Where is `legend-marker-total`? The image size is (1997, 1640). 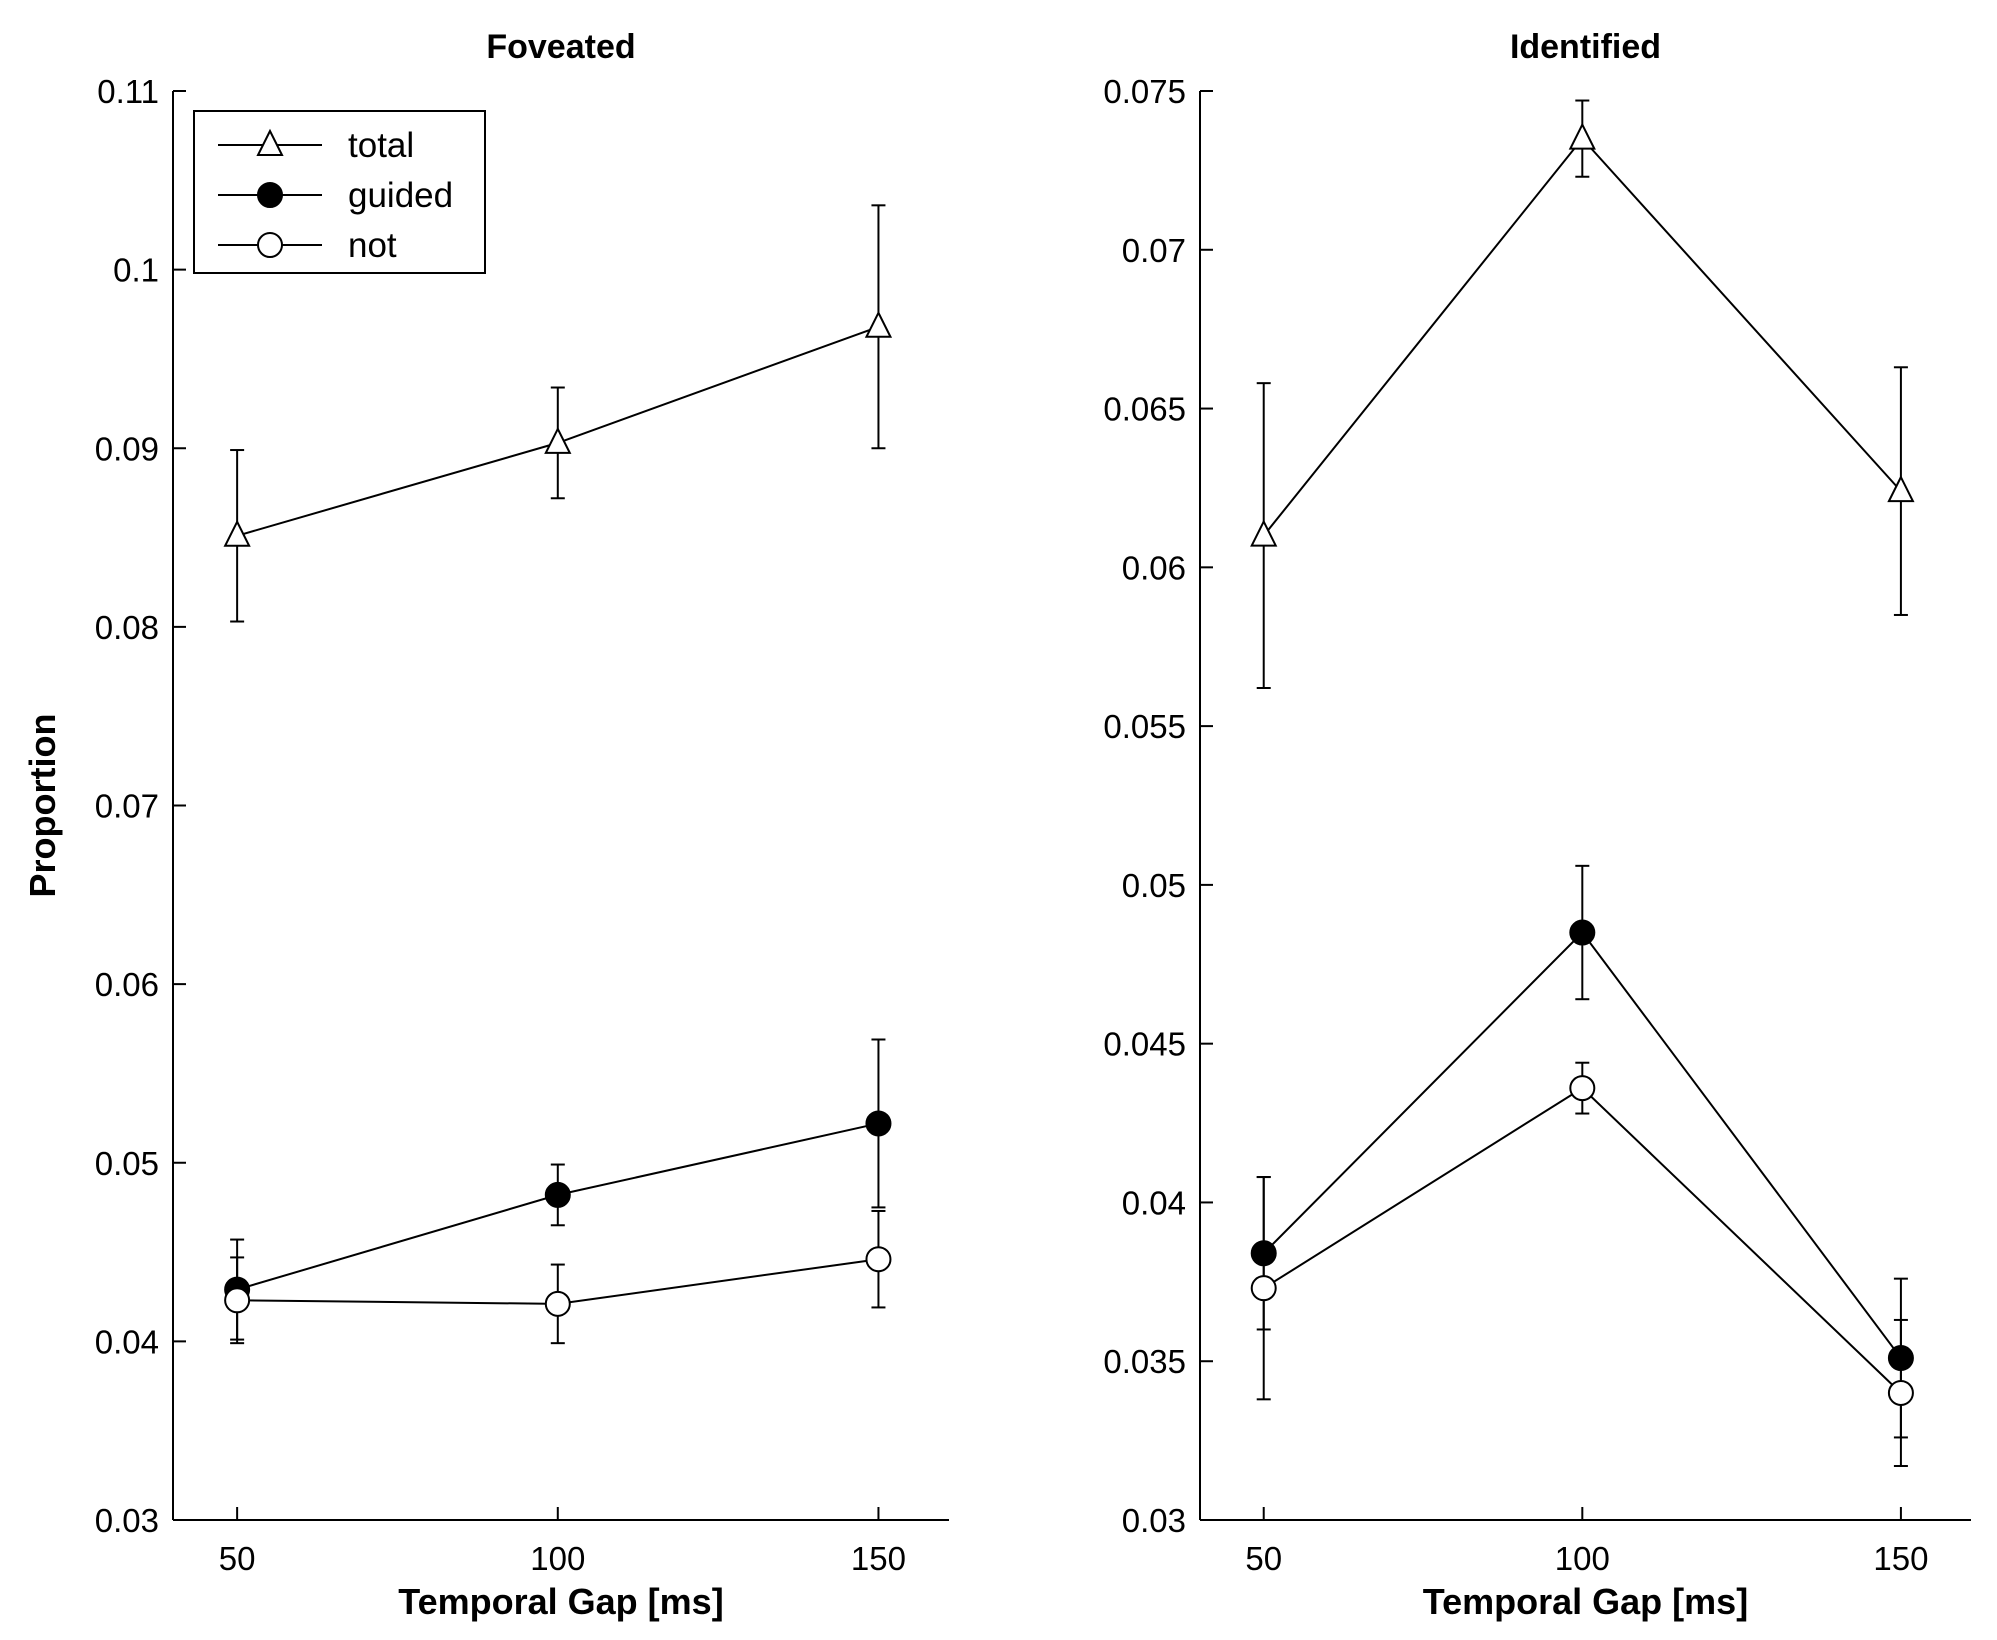 legend-marker-total is located at coordinates (270, 142).